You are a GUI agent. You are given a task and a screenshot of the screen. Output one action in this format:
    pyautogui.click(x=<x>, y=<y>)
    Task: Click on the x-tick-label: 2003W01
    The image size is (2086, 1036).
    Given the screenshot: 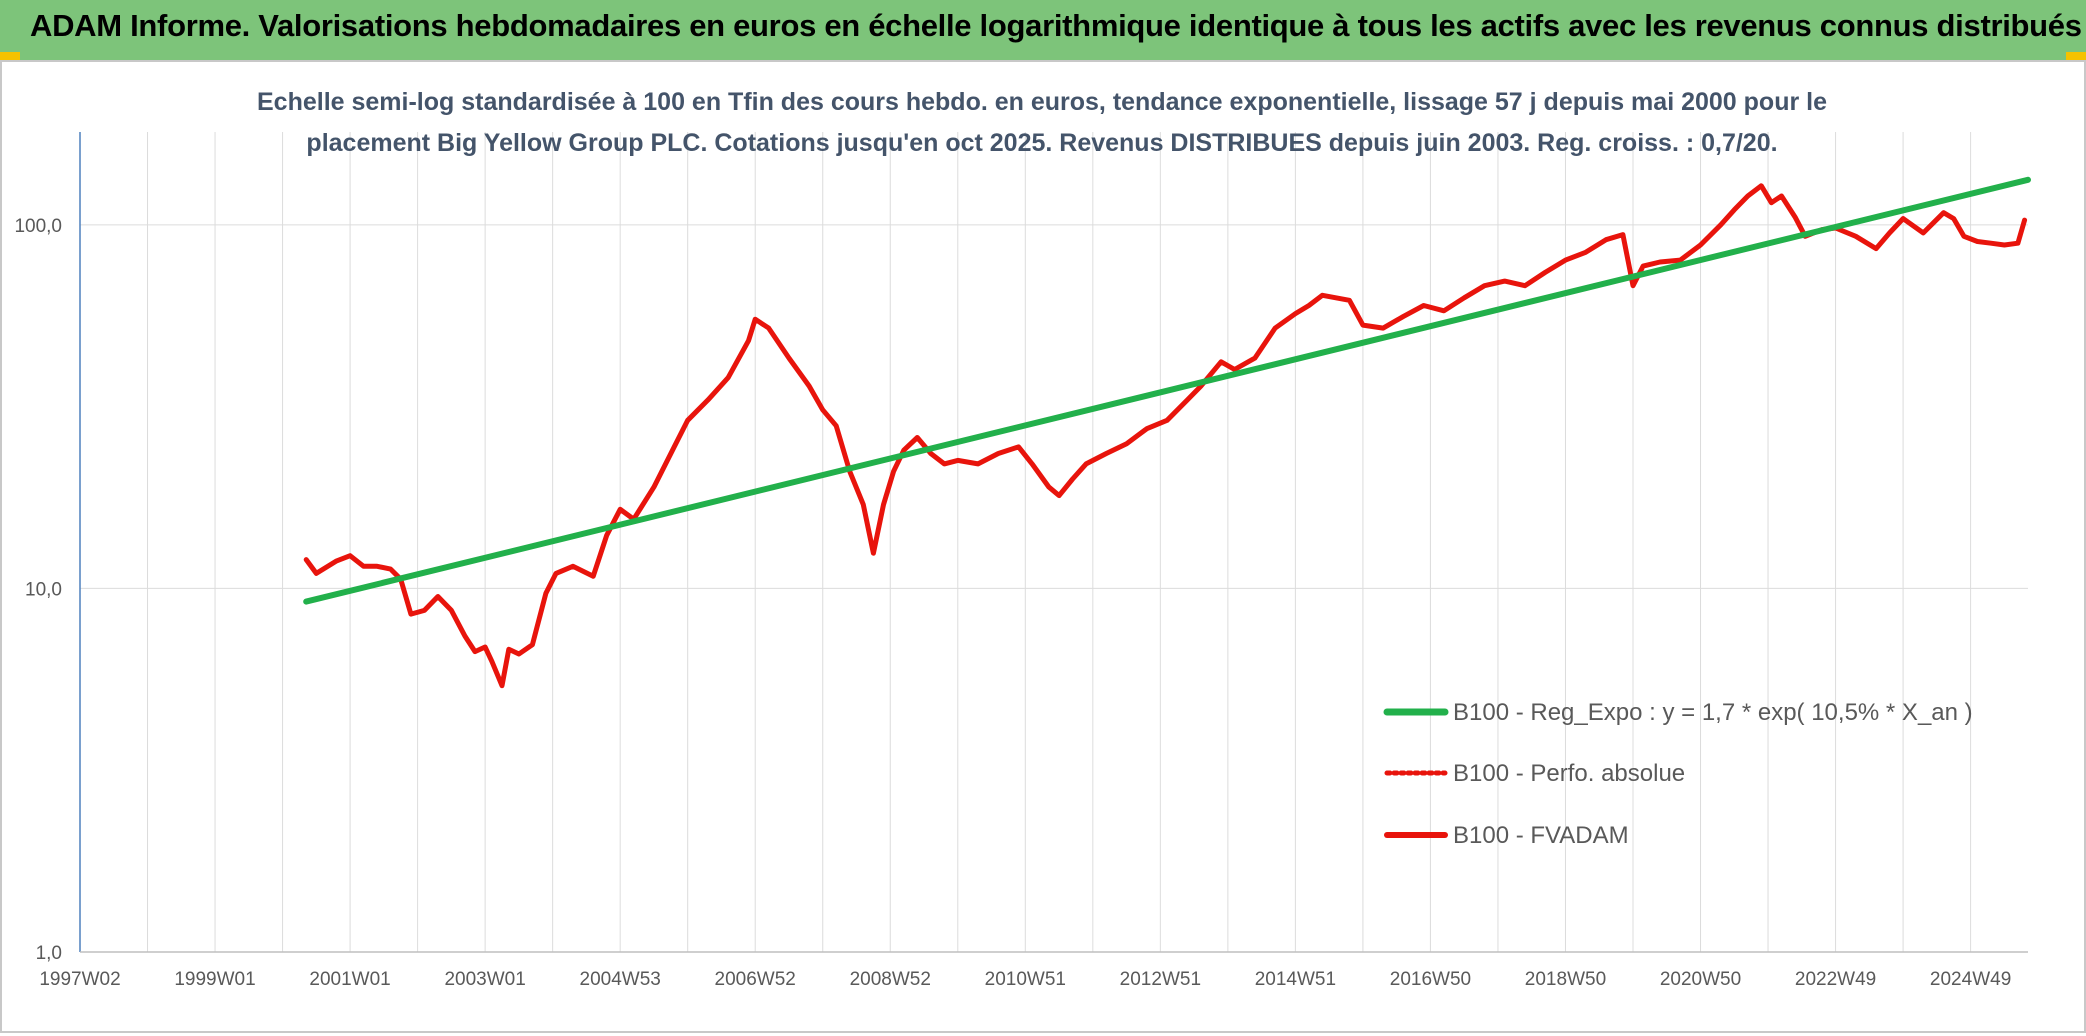 What is the action you would take?
    pyautogui.click(x=484, y=979)
    